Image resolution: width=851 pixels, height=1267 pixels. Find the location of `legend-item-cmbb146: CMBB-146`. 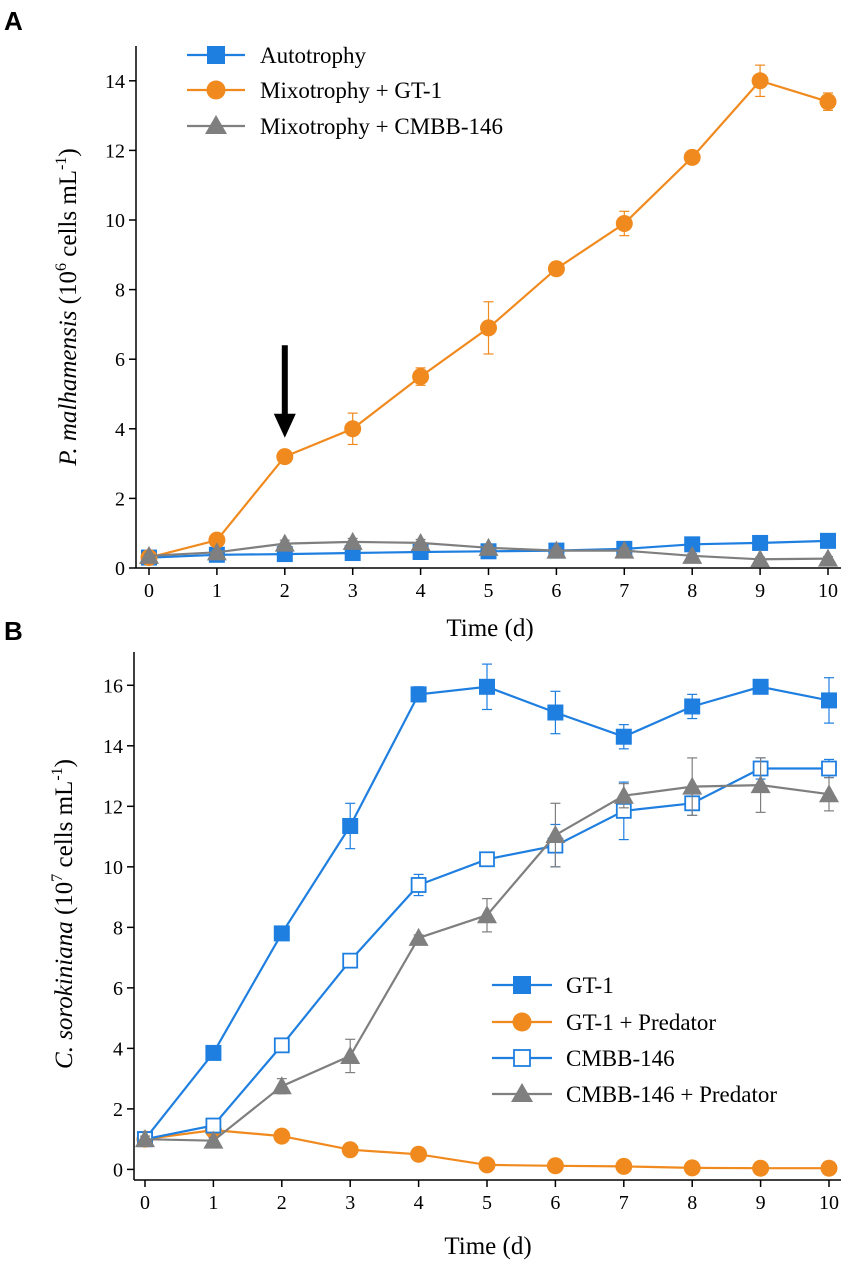

legend-item-cmbb146: CMBB-146 is located at coordinates (583, 1058).